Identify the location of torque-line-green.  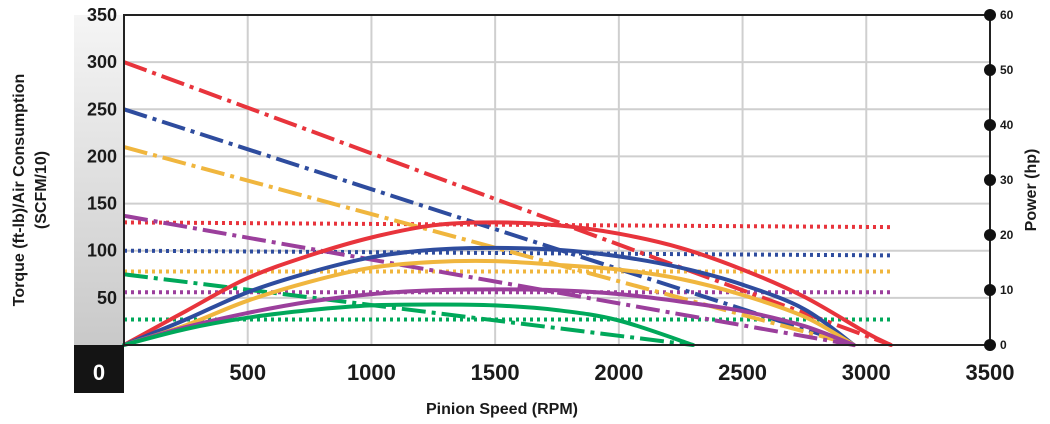
(408, 309).